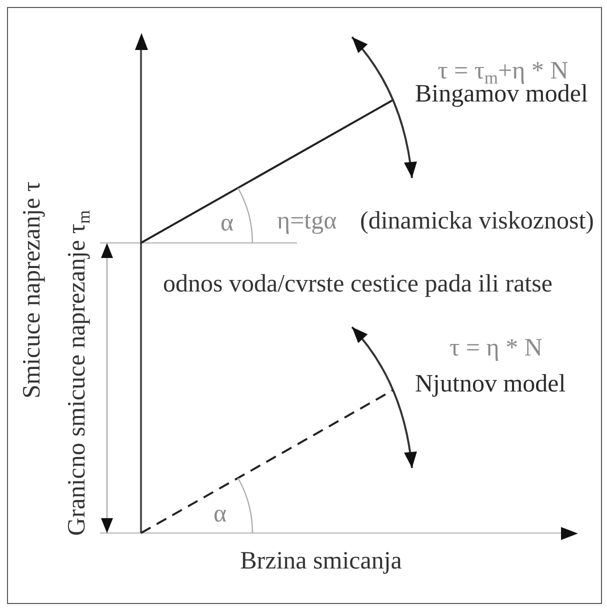 The width and height of the screenshot is (607, 609). I want to click on annotation: τ = η * N, so click(496, 348).